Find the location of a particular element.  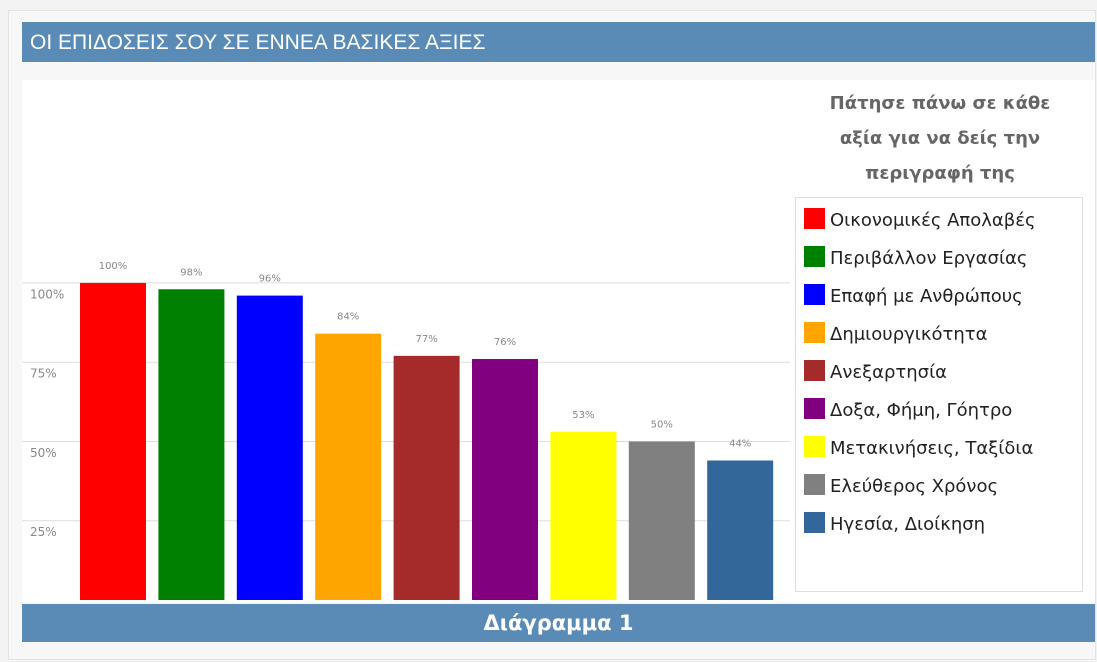

y-tick-label: 75% is located at coordinates (43, 374).